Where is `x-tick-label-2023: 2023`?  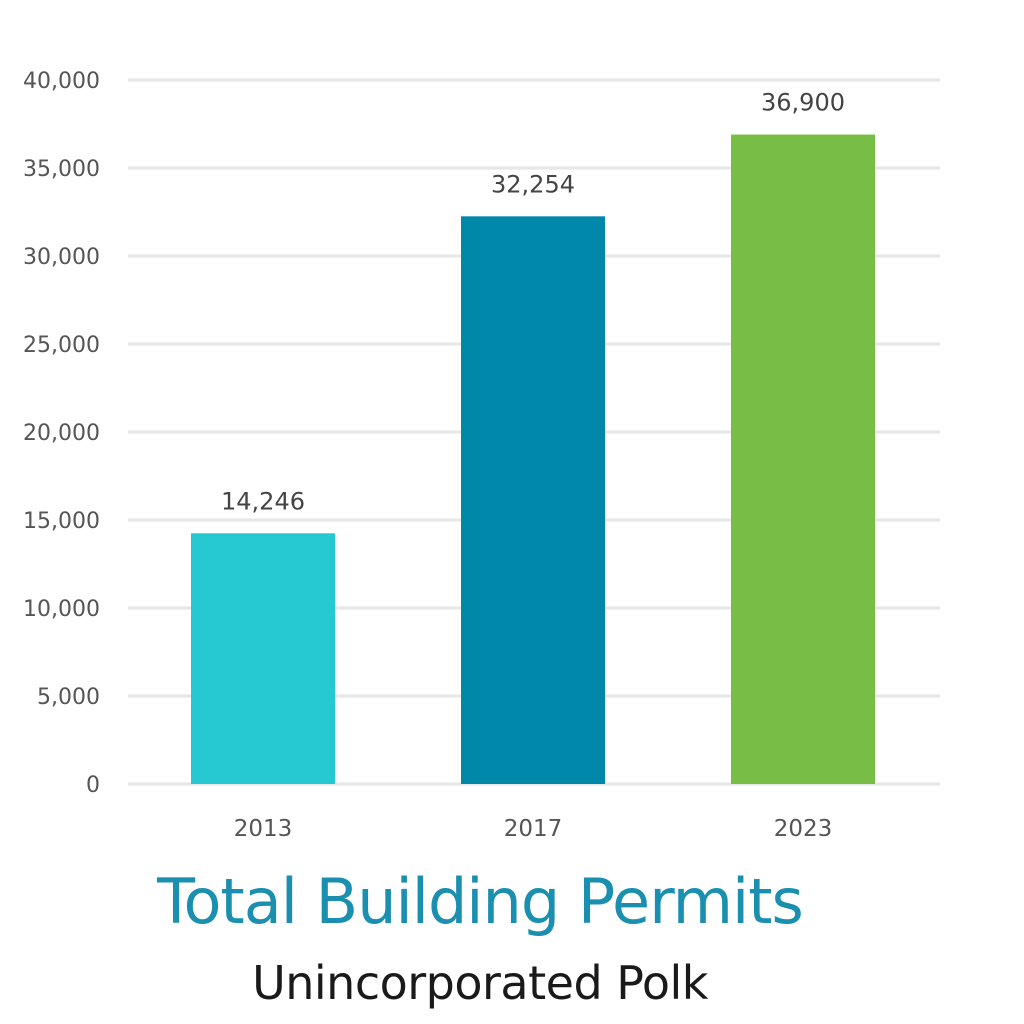
x-tick-label-2023: 2023 is located at coordinates (803, 829).